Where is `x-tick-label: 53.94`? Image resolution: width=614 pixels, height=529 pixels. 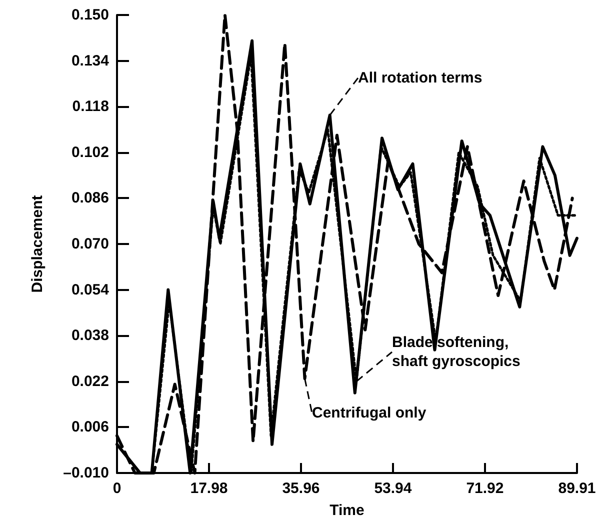
x-tick-label: 53.94 is located at coordinates (393, 488).